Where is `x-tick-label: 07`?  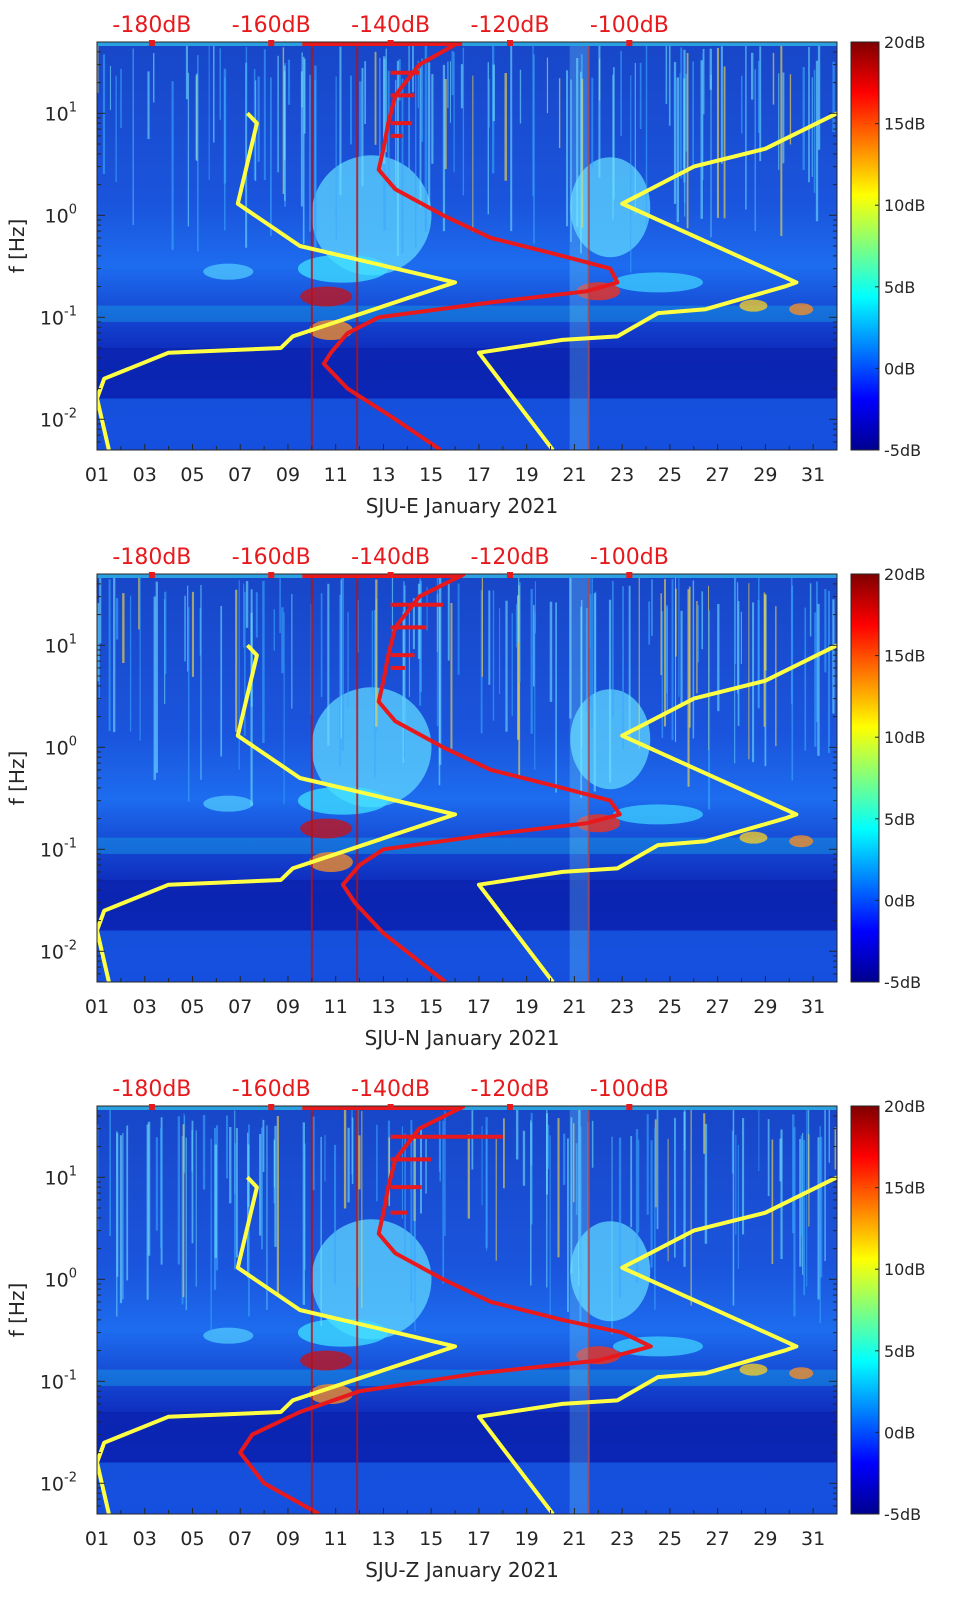 x-tick-label: 07 is located at coordinates (240, 1007).